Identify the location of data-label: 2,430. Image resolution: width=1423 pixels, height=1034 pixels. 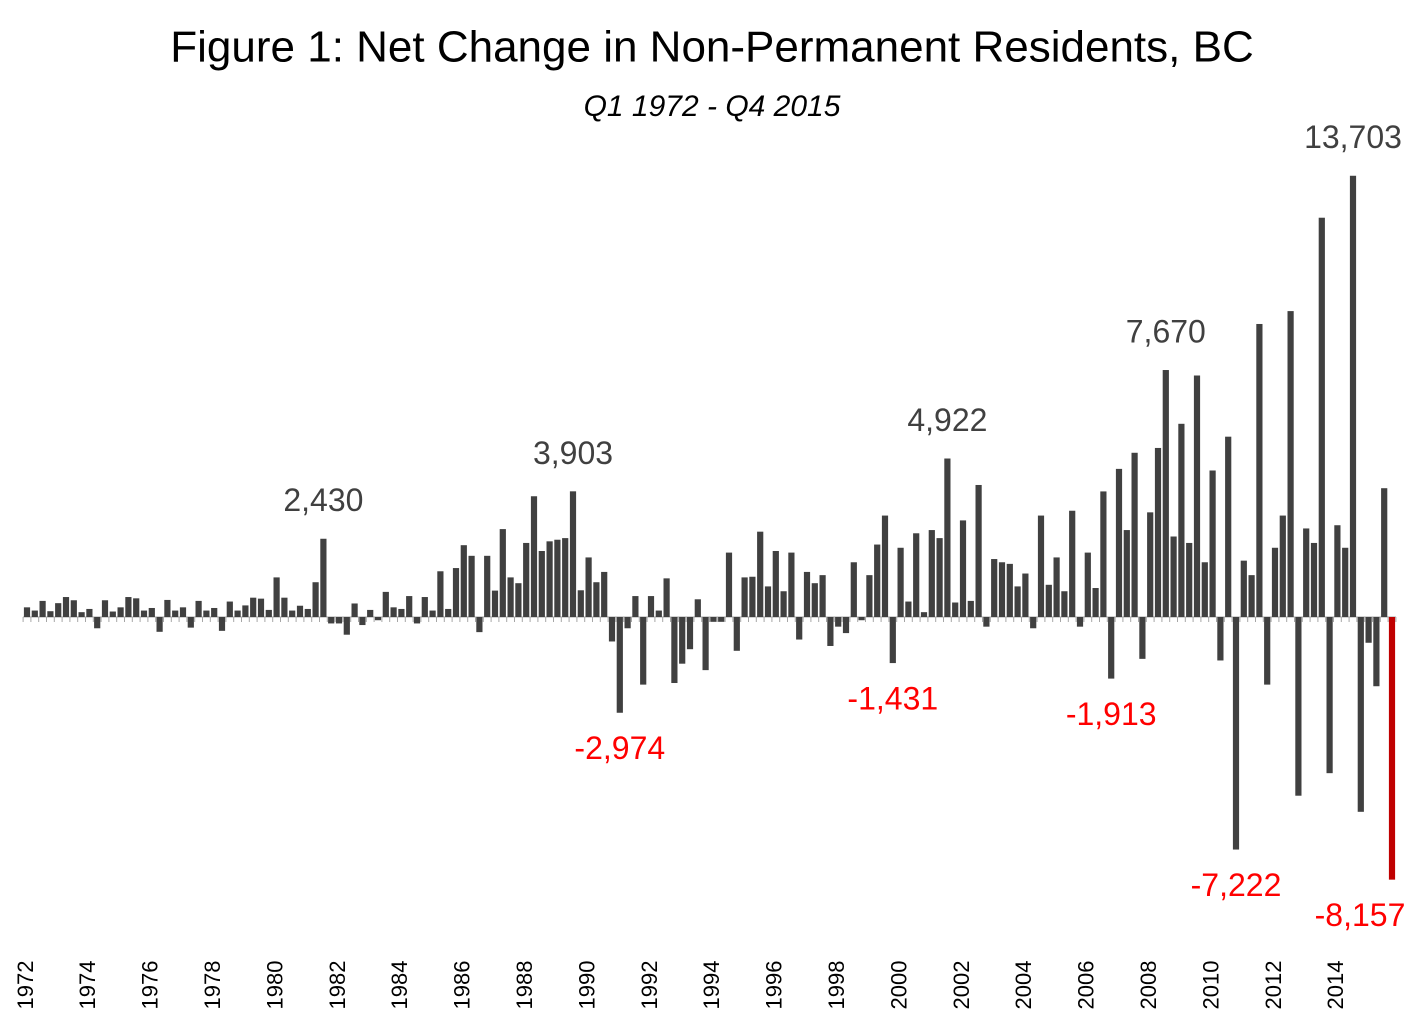
(323, 500).